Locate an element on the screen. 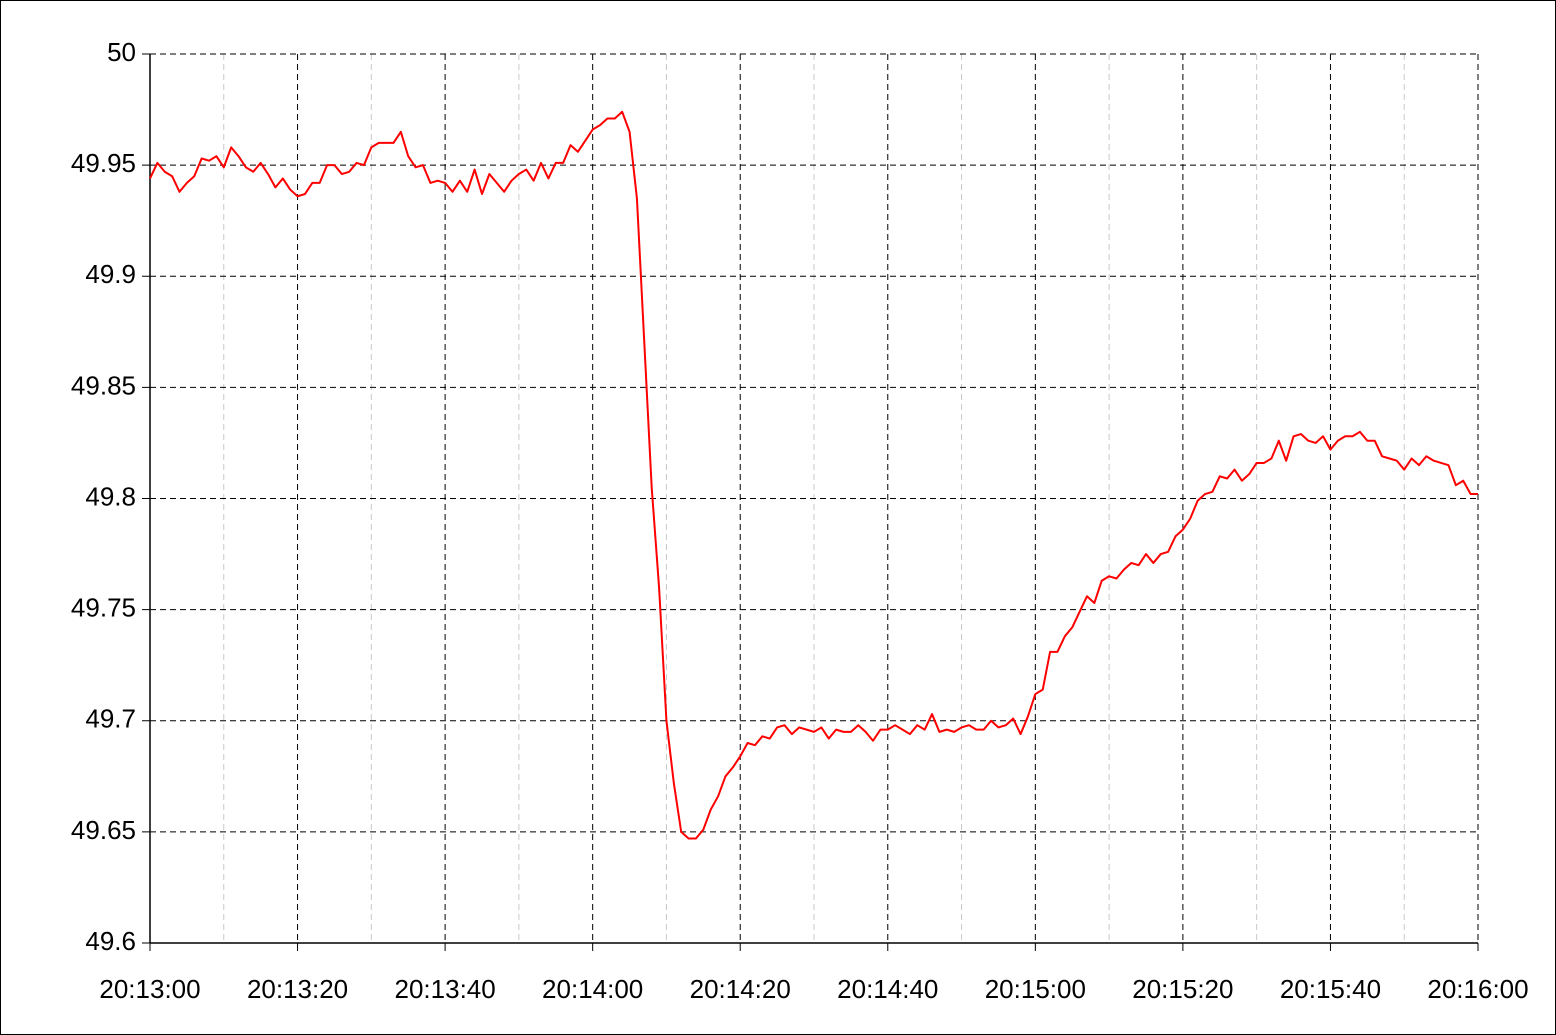  x-tick-label: 20:14:40 is located at coordinates (887, 989).